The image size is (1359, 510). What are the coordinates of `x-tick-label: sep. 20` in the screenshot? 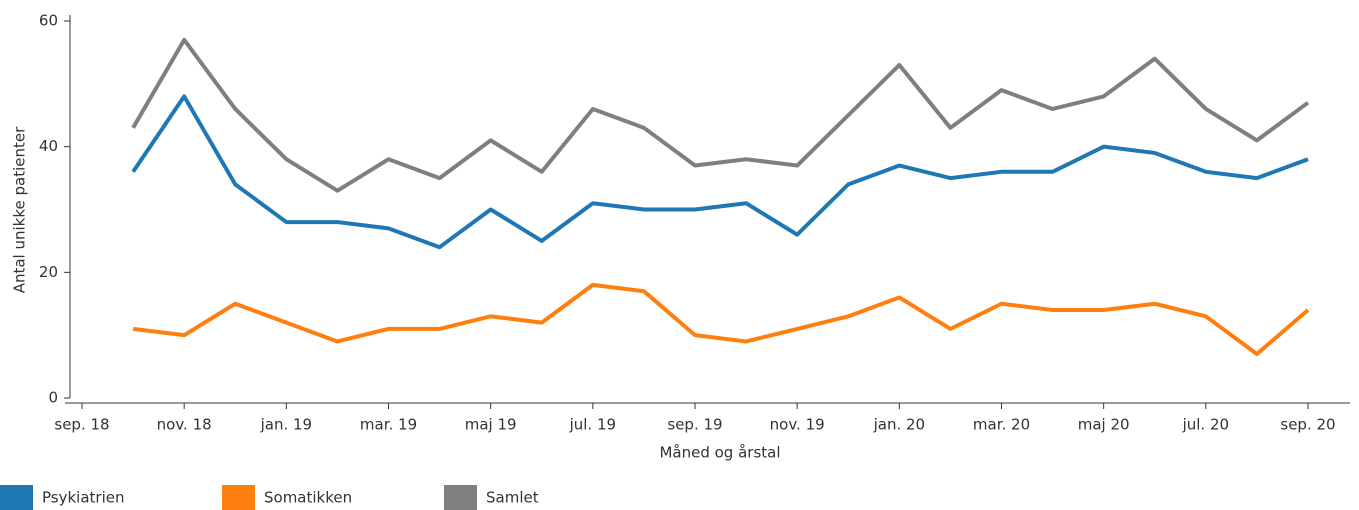 It's located at (1307, 425).